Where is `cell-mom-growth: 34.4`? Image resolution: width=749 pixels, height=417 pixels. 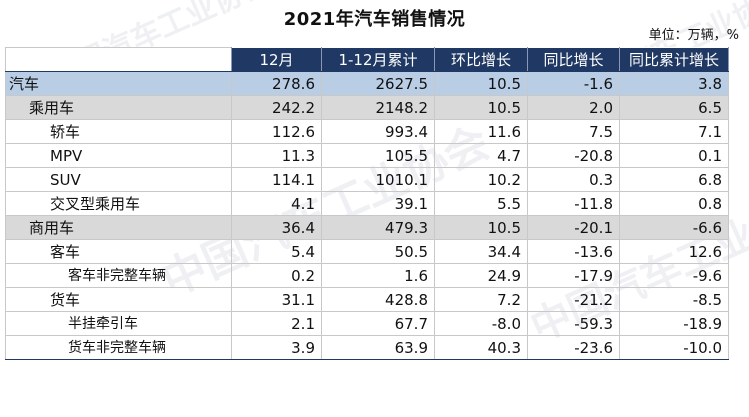
cell-mom-growth: 34.4 is located at coordinates (481, 251).